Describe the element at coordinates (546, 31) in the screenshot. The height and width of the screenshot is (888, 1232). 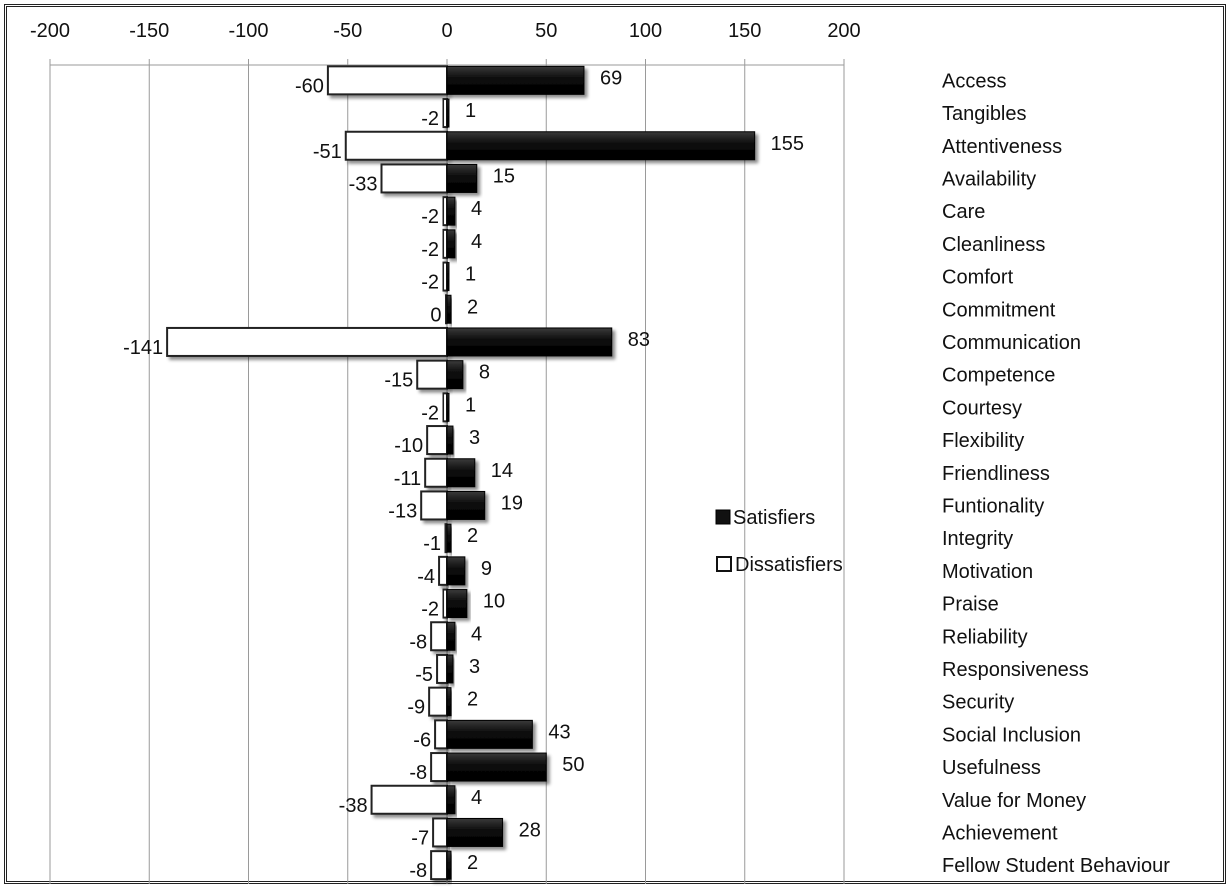
I see `x-tick-label: 50` at that location.